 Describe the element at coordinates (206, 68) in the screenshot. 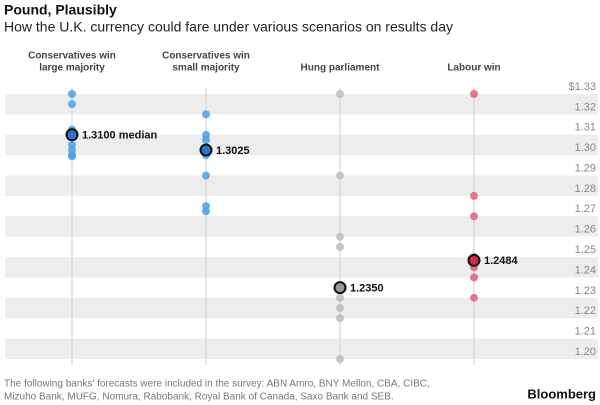

I see `category-label: small majority` at that location.